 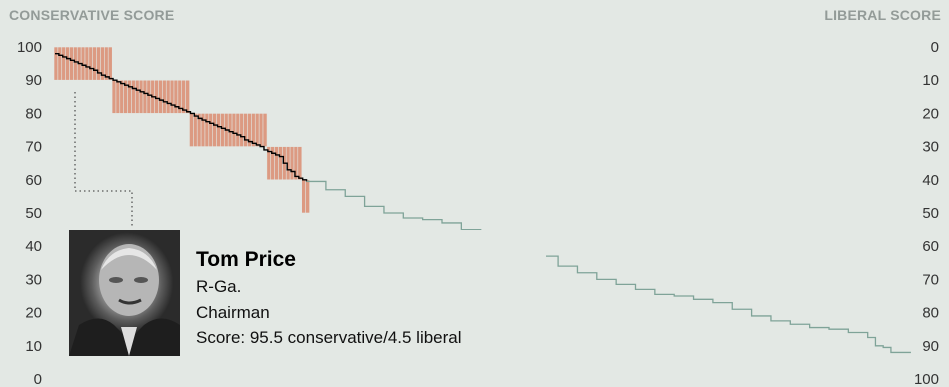 I want to click on right-tick-label: 30, so click(x=930, y=147).